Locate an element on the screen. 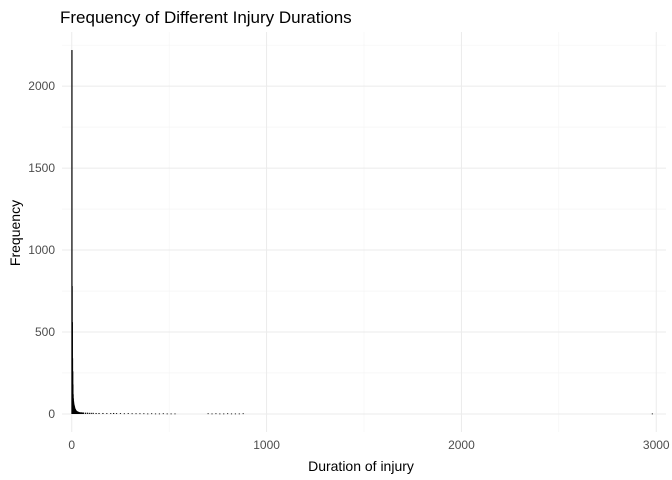 The image size is (672, 480). x-tick-label: 2000 is located at coordinates (461, 445).